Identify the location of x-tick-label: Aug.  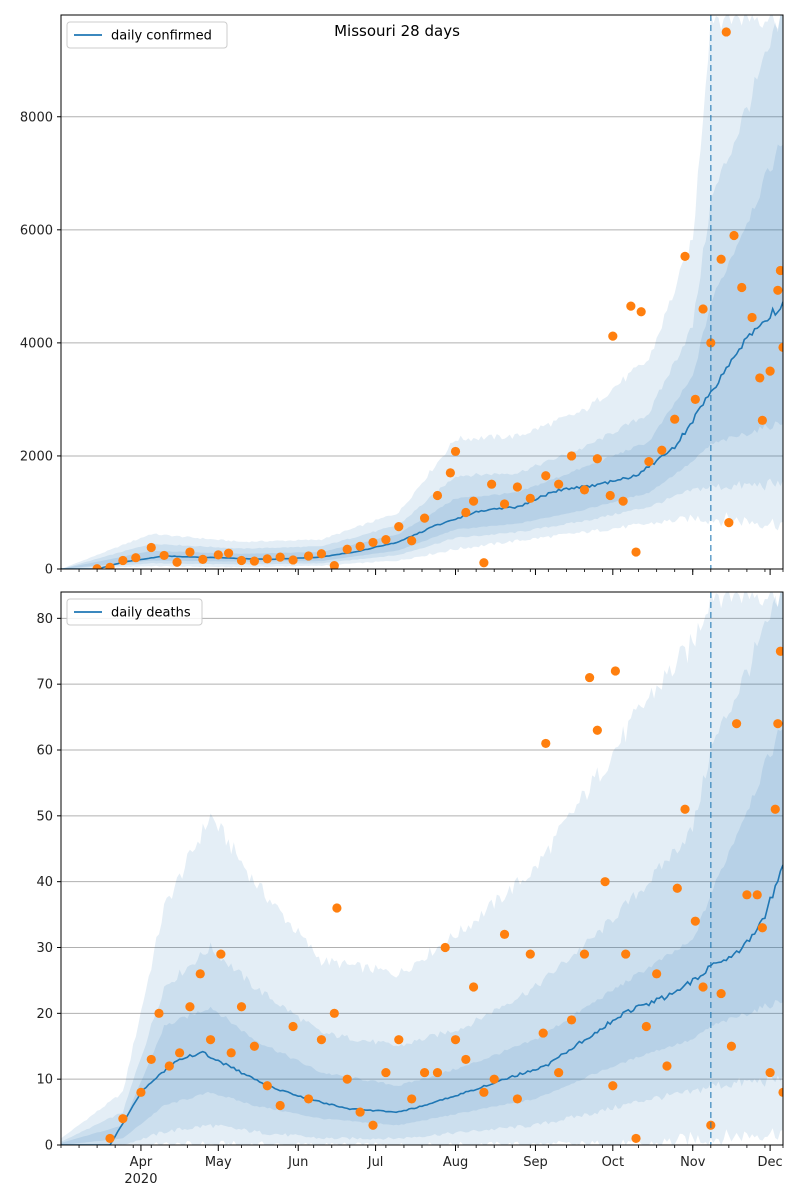
(455, 1162).